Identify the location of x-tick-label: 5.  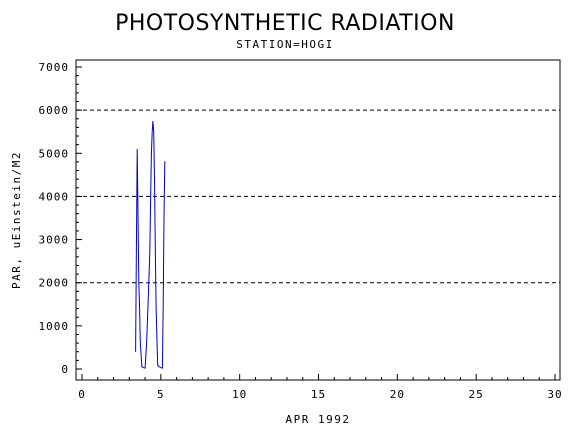
(161, 394).